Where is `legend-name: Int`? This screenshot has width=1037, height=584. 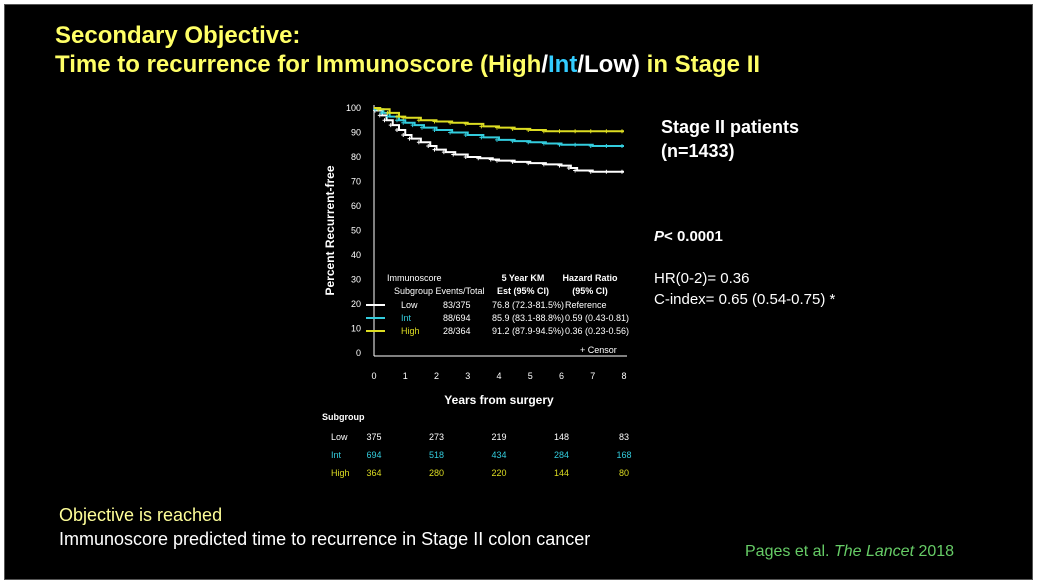 legend-name: Int is located at coordinates (406, 318).